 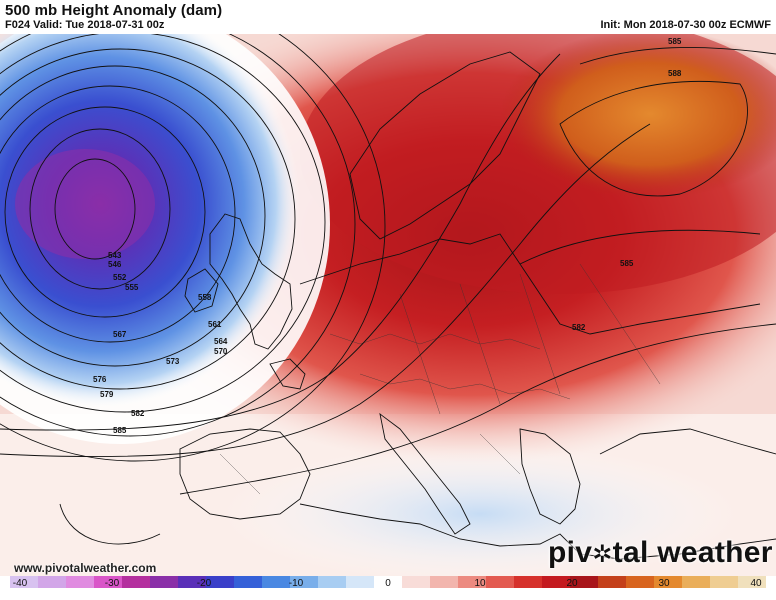 I want to click on init-time: Init: Mon 2018-07-30 00z ECMWF, so click(x=685, y=25).